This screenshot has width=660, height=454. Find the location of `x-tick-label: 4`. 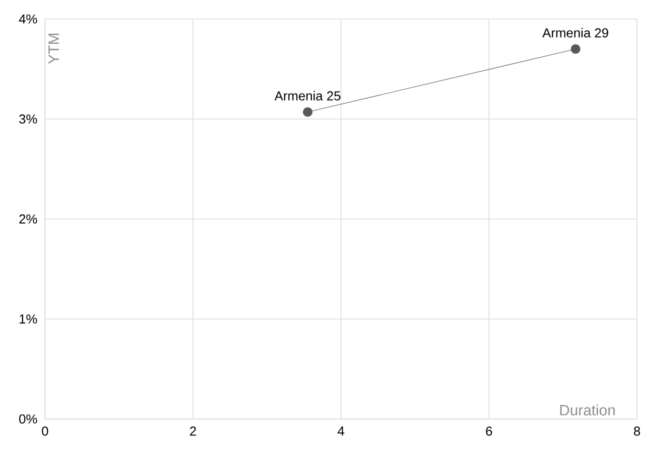

x-tick-label: 4 is located at coordinates (341, 431).